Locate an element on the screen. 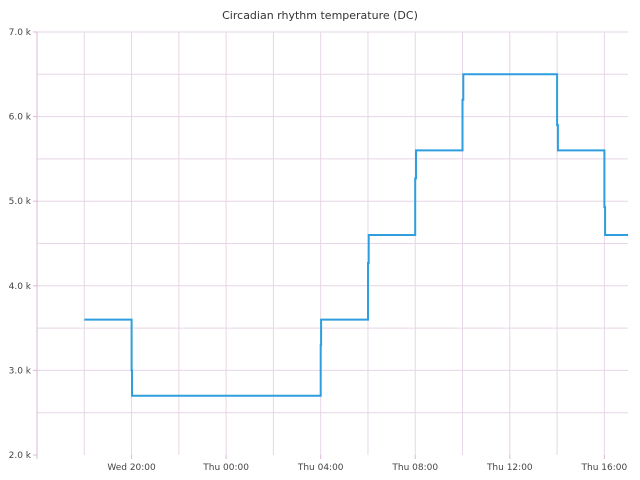  x-tick-label: Thu 08:00 is located at coordinates (414, 468).